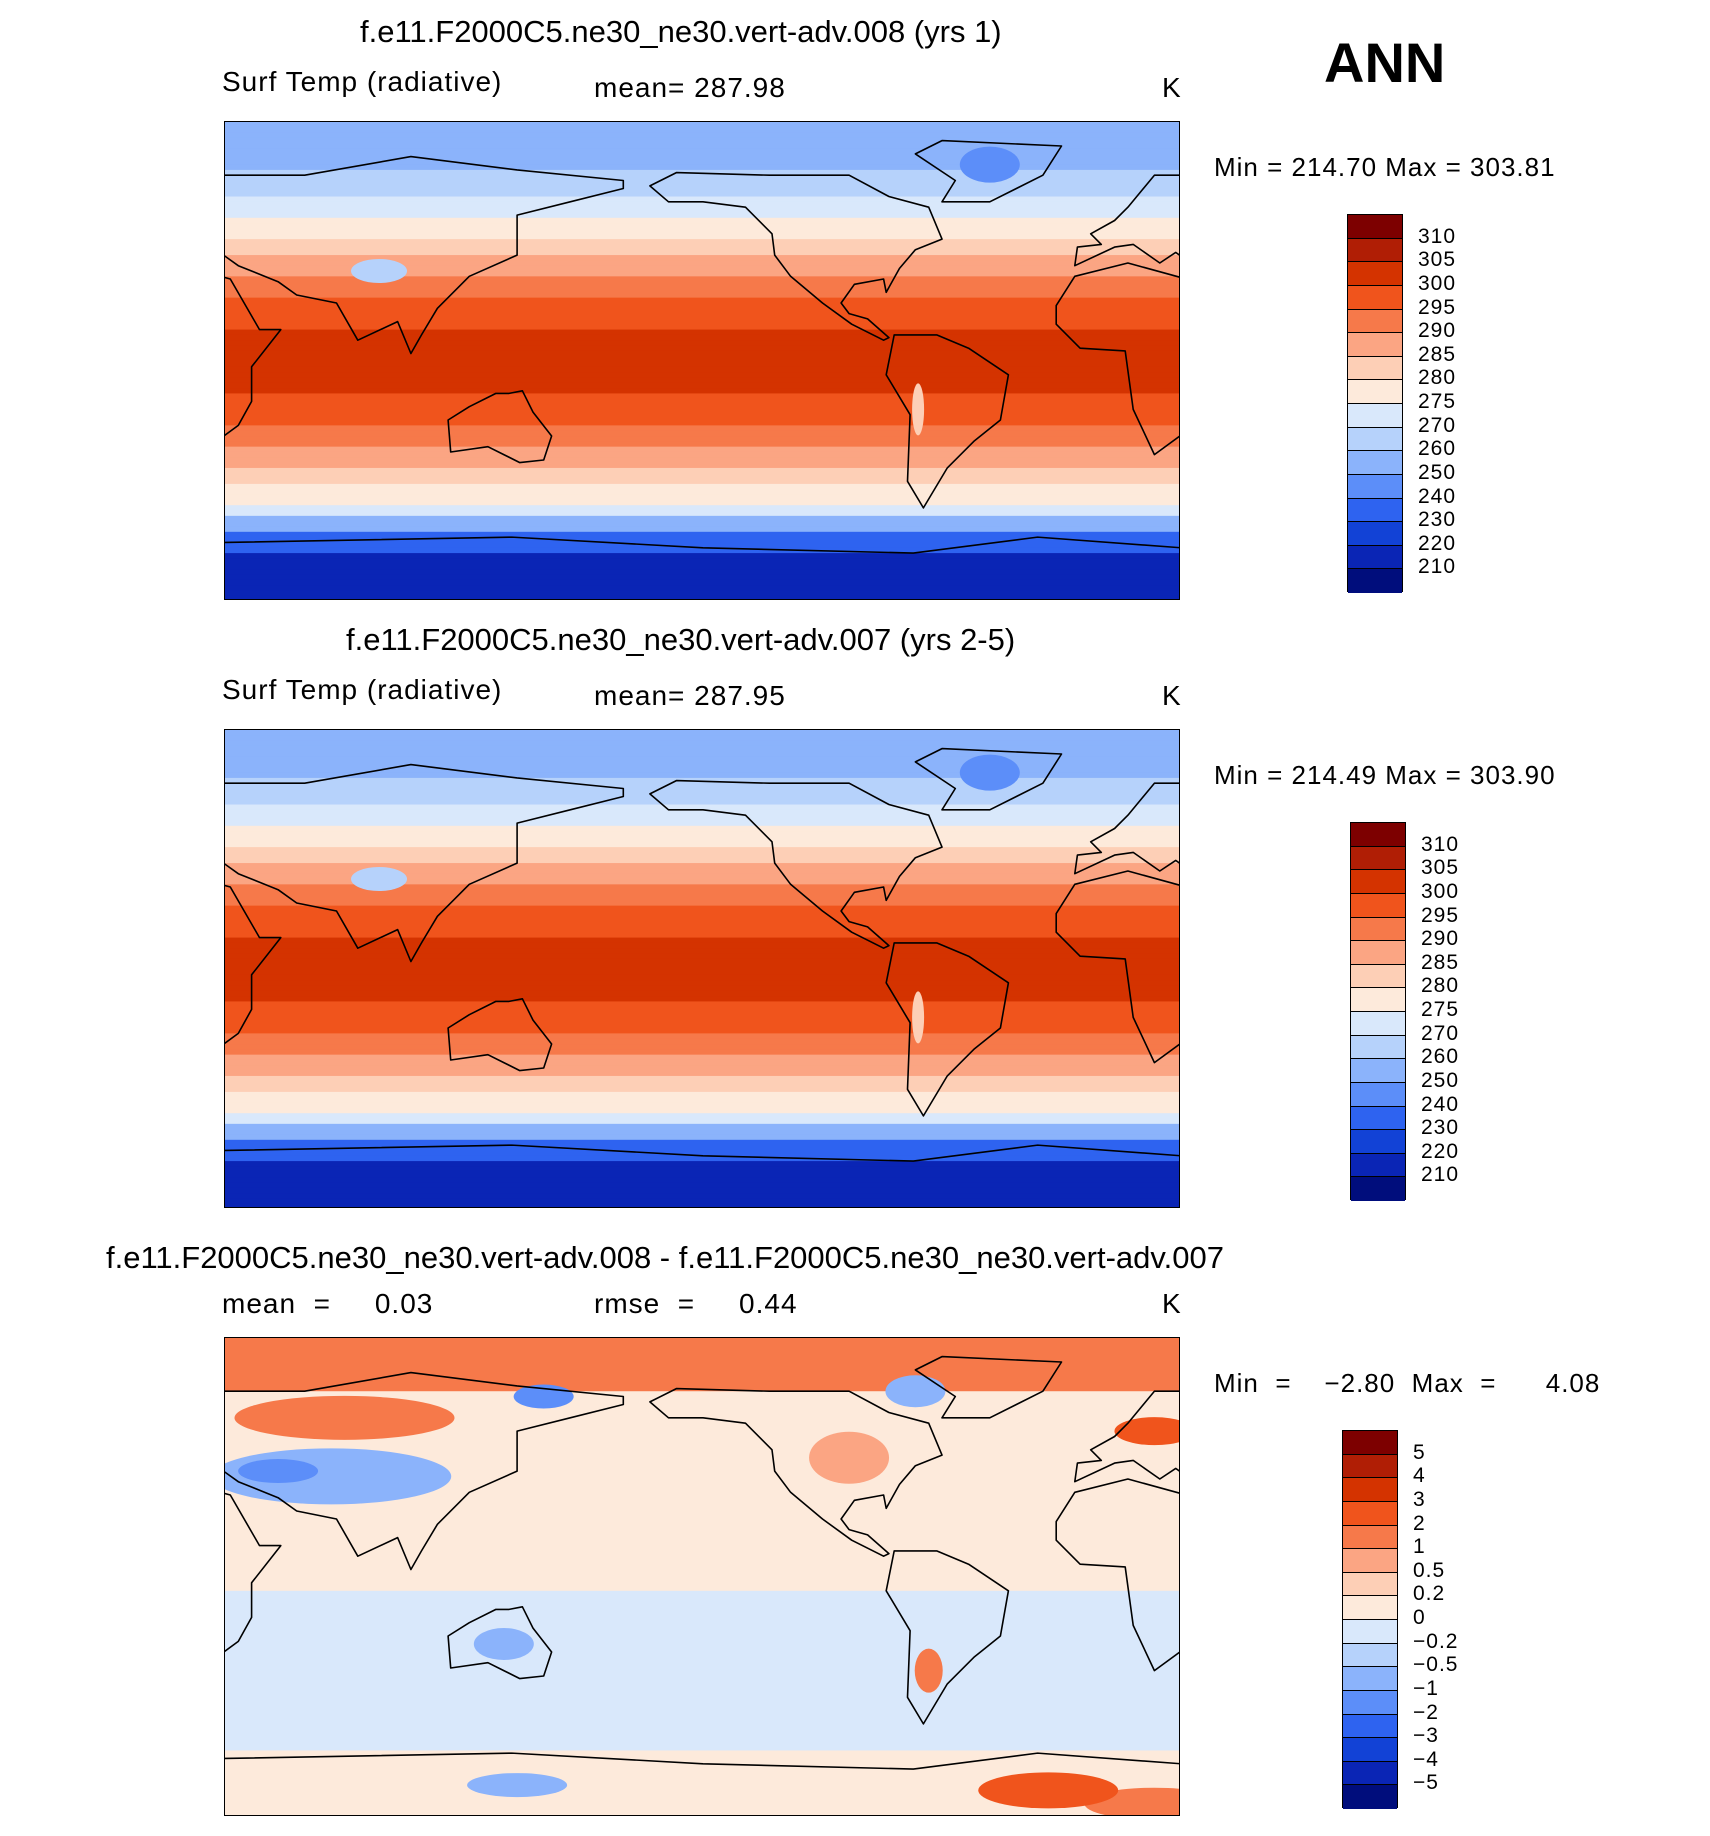 This screenshot has width=1710, height=1836. Describe the element at coordinates (1437, 331) in the screenshot. I see `colorbar-tick-label: 290` at that location.